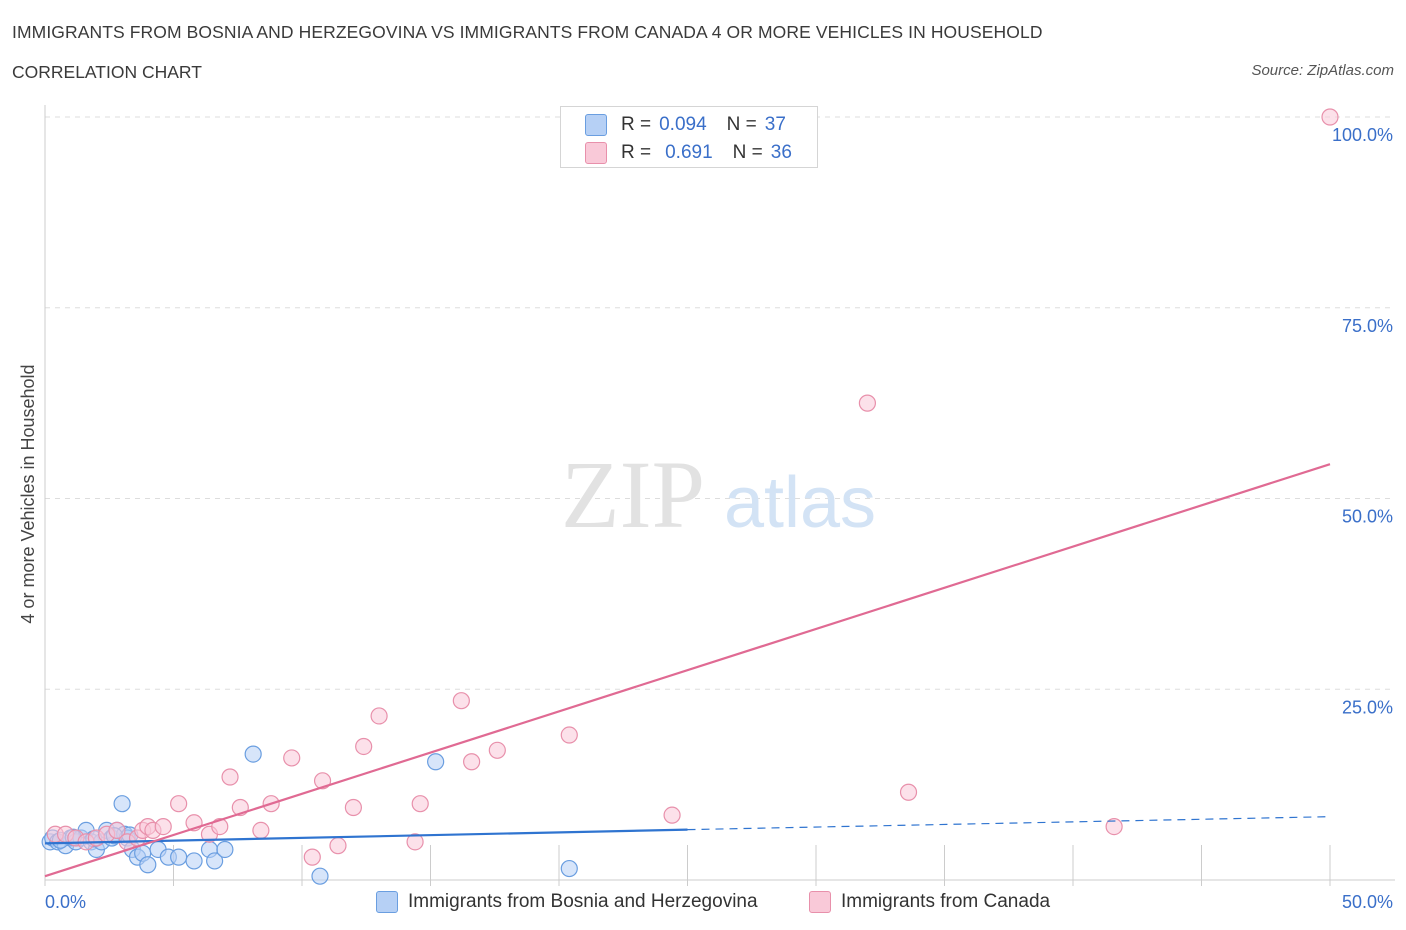 The width and height of the screenshot is (1406, 930). What do you see at coordinates (1367, 902) in the screenshot?
I see `x-tick-label: 50.0%` at bounding box center [1367, 902].